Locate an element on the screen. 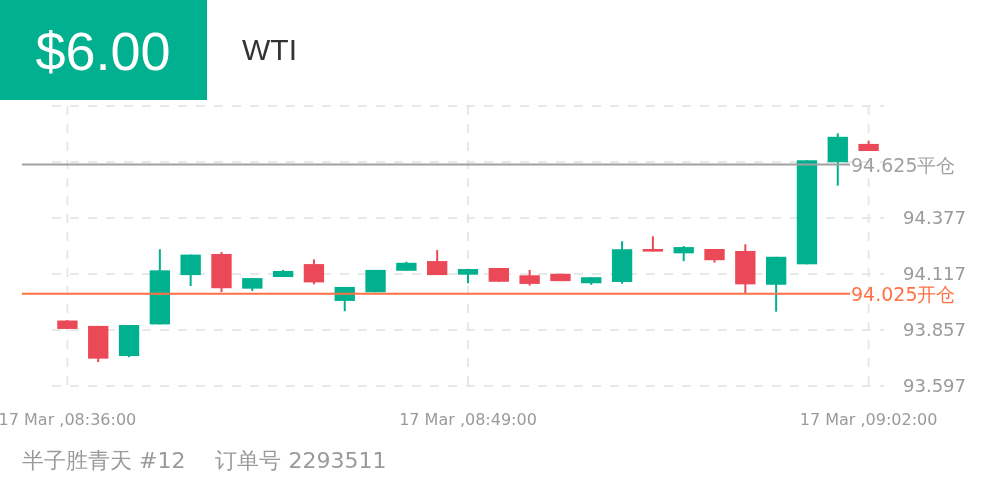 This screenshot has width=1002, height=501. chart-title: $6.00 is located at coordinates (103, 51).